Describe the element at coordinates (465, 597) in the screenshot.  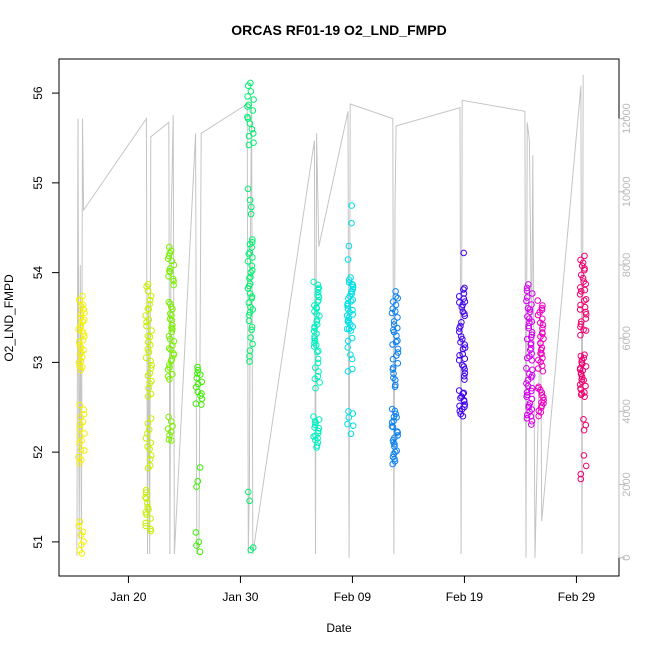
I see `x-tick-label: Feb 19` at that location.